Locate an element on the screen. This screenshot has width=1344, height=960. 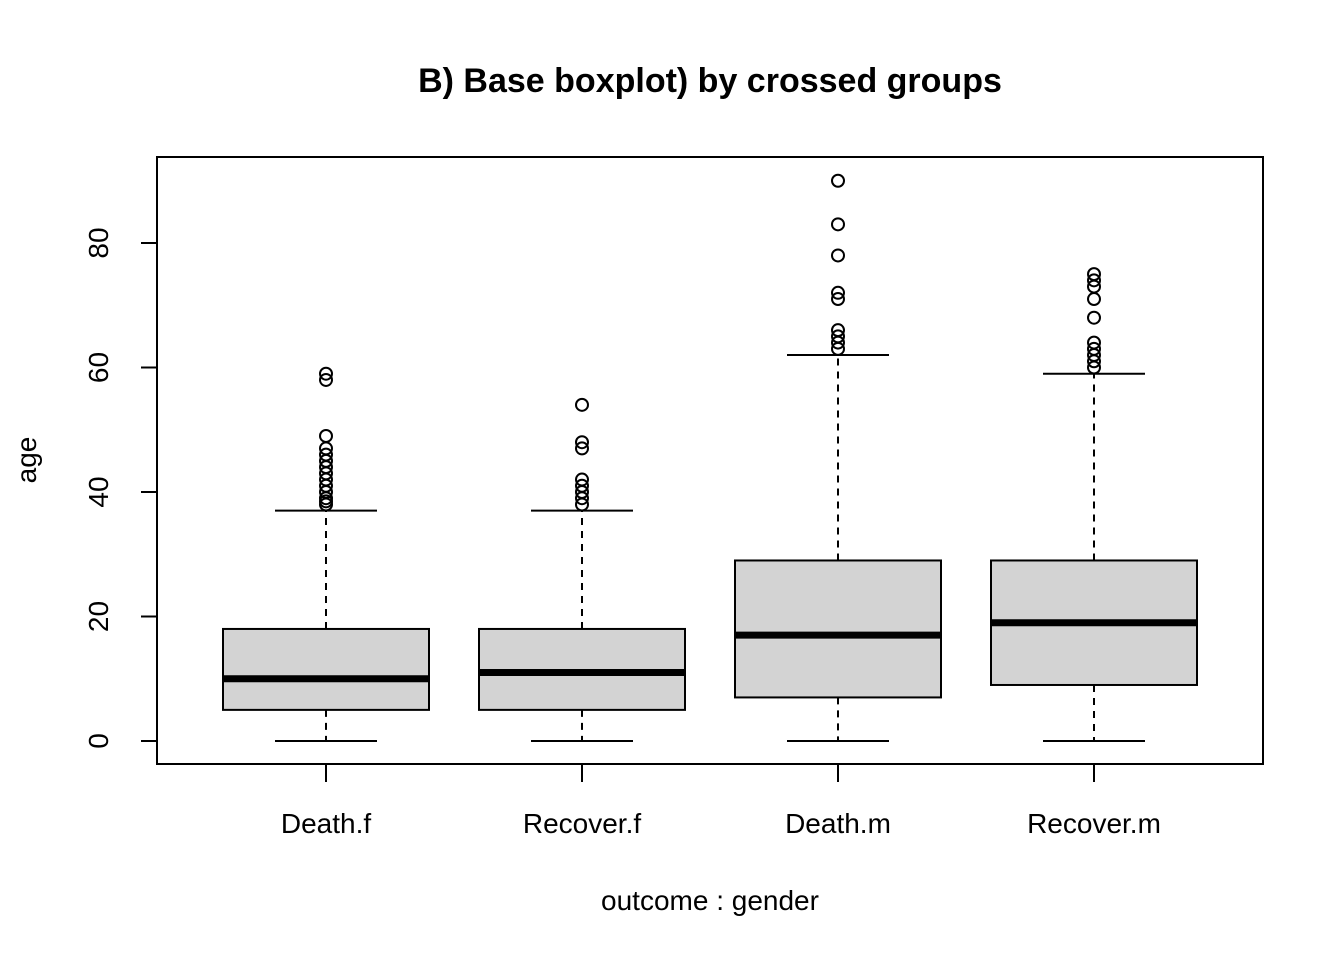
y-tick-label: 40 is located at coordinates (98, 491).